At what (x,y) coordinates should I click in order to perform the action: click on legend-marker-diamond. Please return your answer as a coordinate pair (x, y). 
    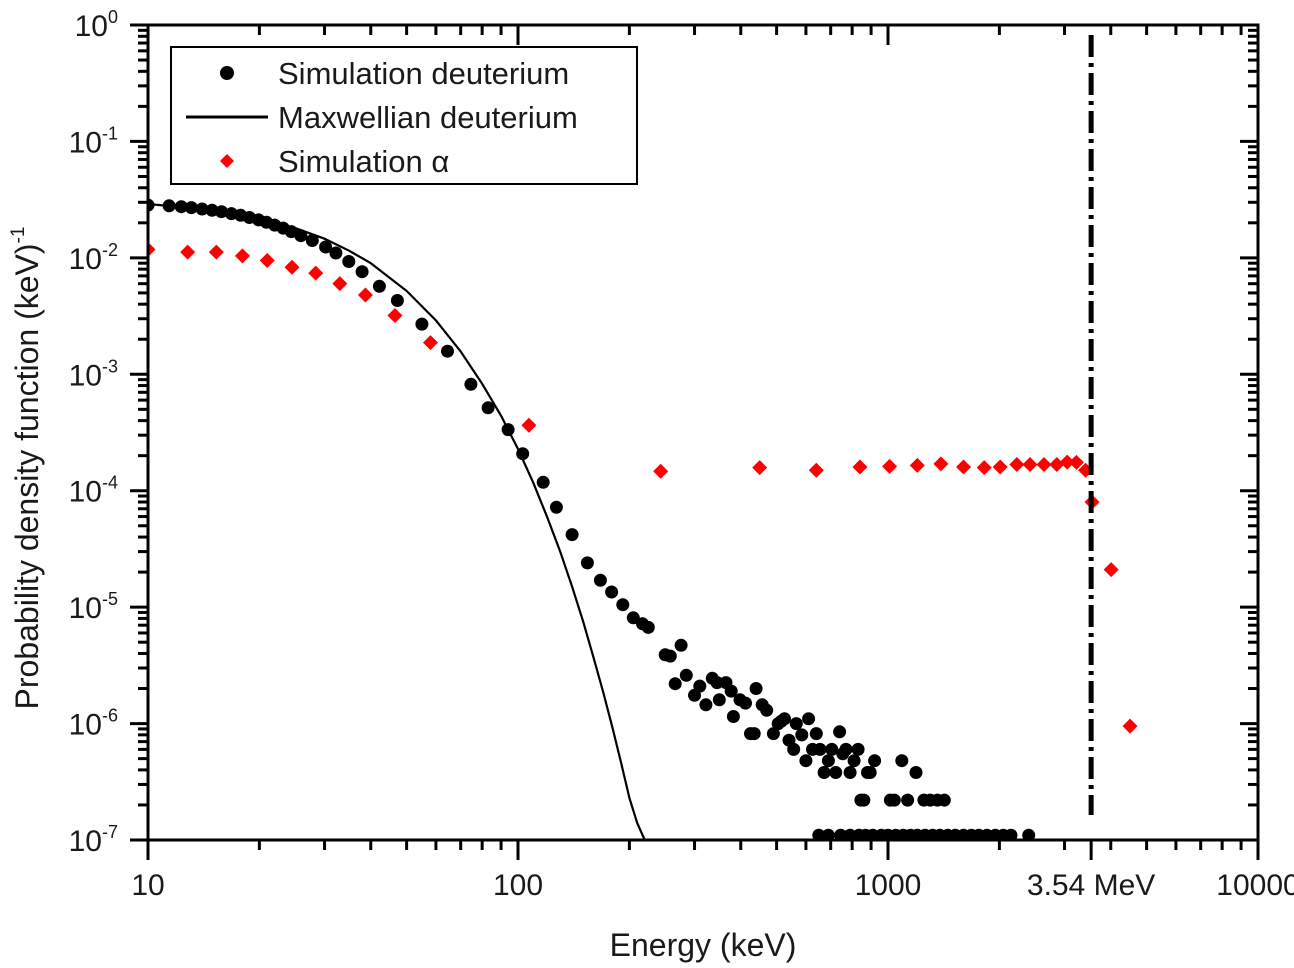
    Looking at the image, I should click on (227, 161).